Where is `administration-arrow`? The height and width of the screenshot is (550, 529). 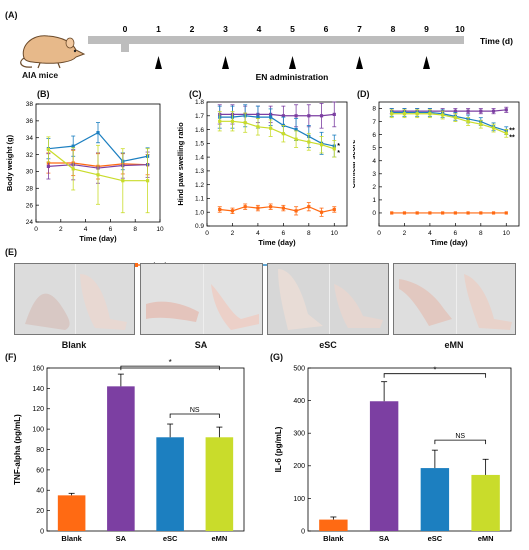 administration-arrow is located at coordinates (359, 62).